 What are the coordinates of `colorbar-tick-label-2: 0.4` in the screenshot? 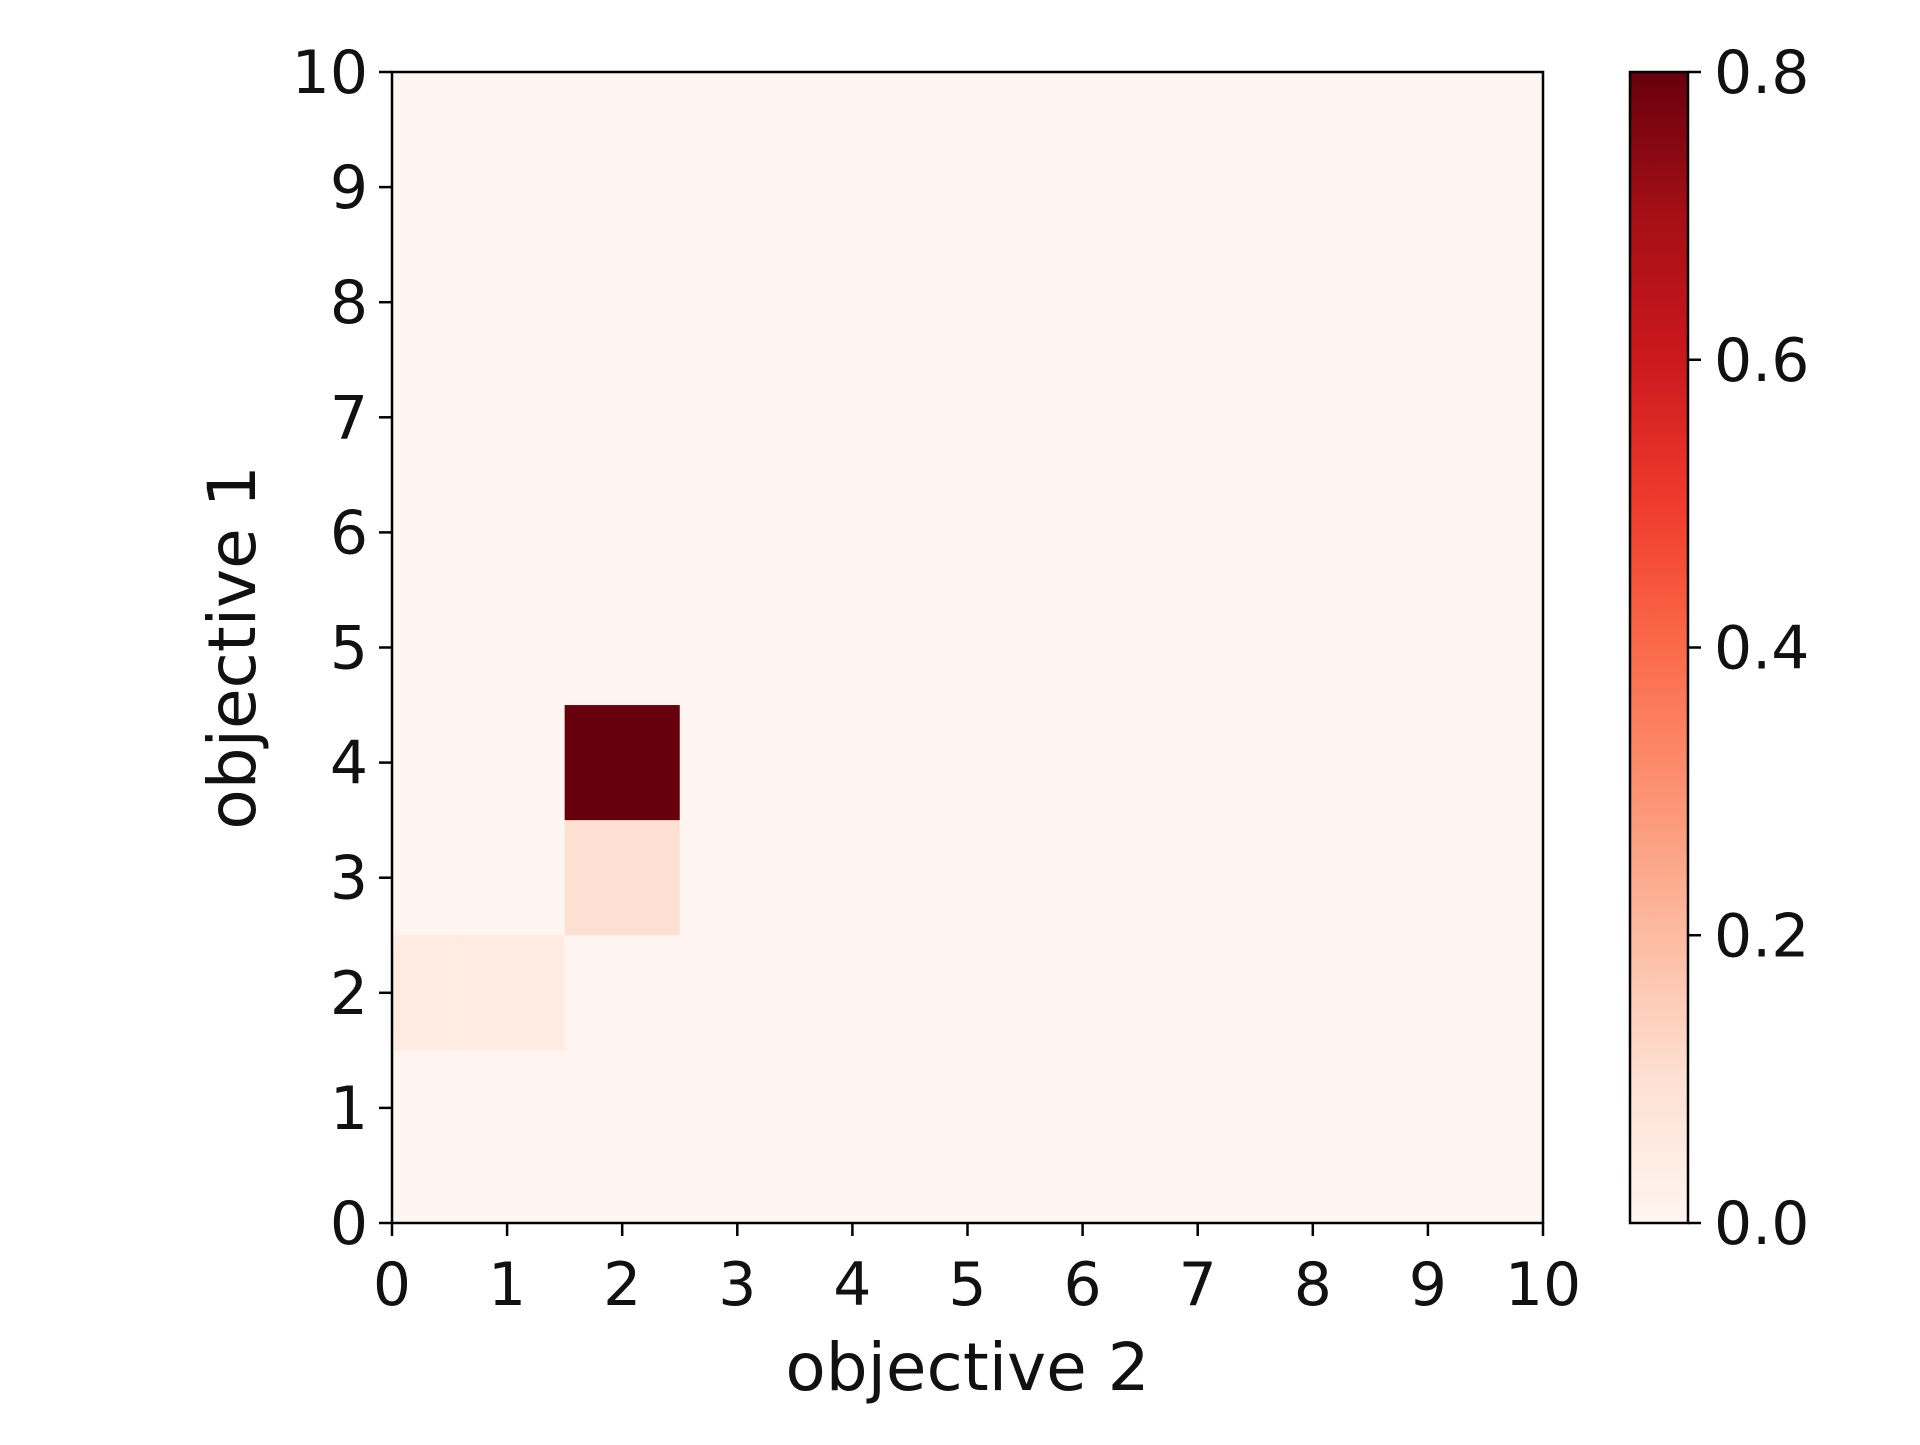 It's located at (1761, 649).